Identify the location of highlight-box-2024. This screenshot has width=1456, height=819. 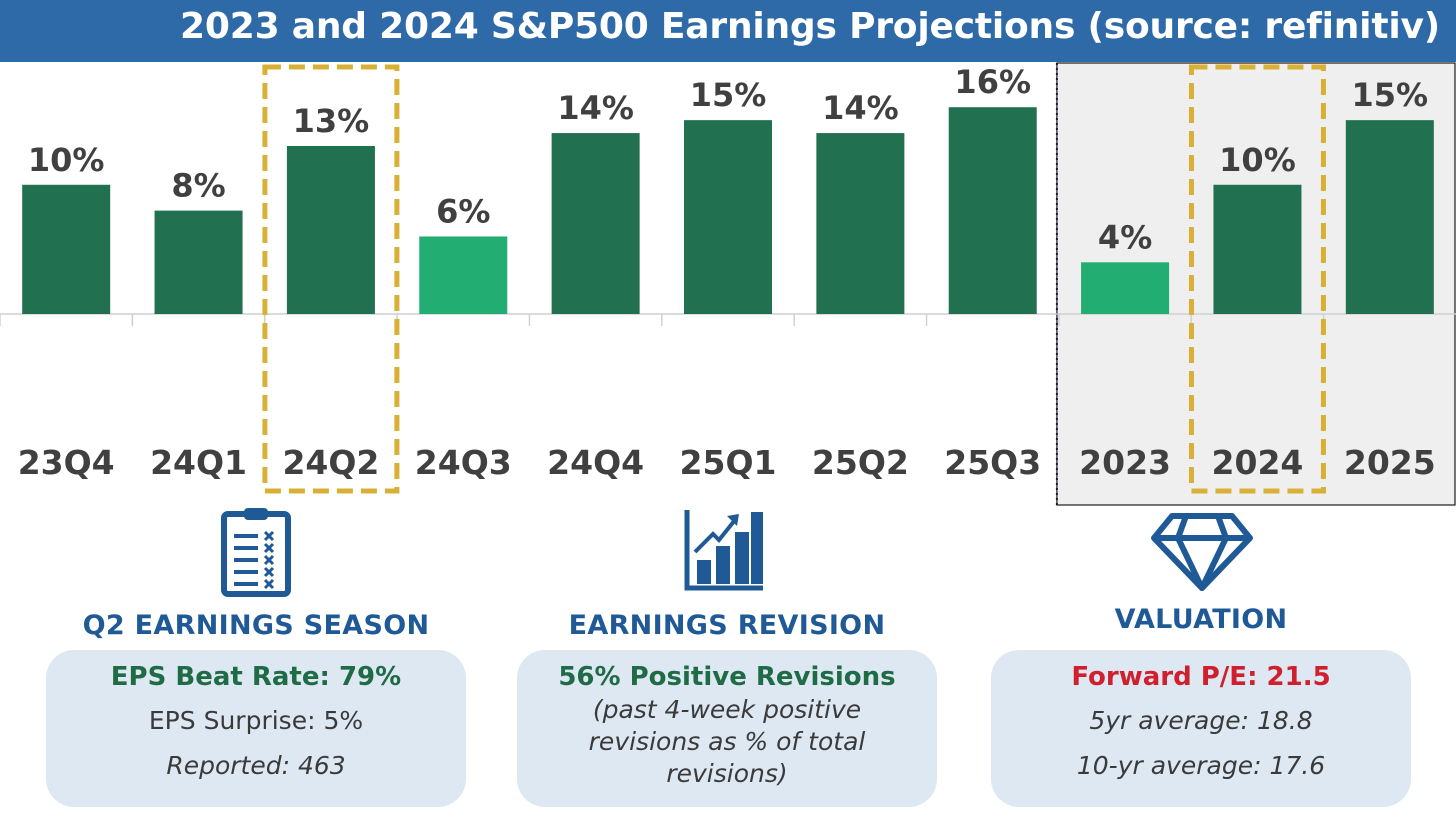
(1257, 279).